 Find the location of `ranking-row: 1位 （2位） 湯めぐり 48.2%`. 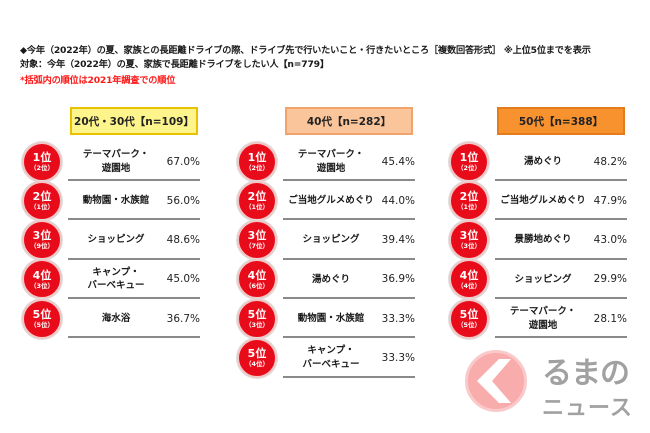

ranking-row: 1位 （2位） 湯めぐり 48.2% is located at coordinates (538, 161).